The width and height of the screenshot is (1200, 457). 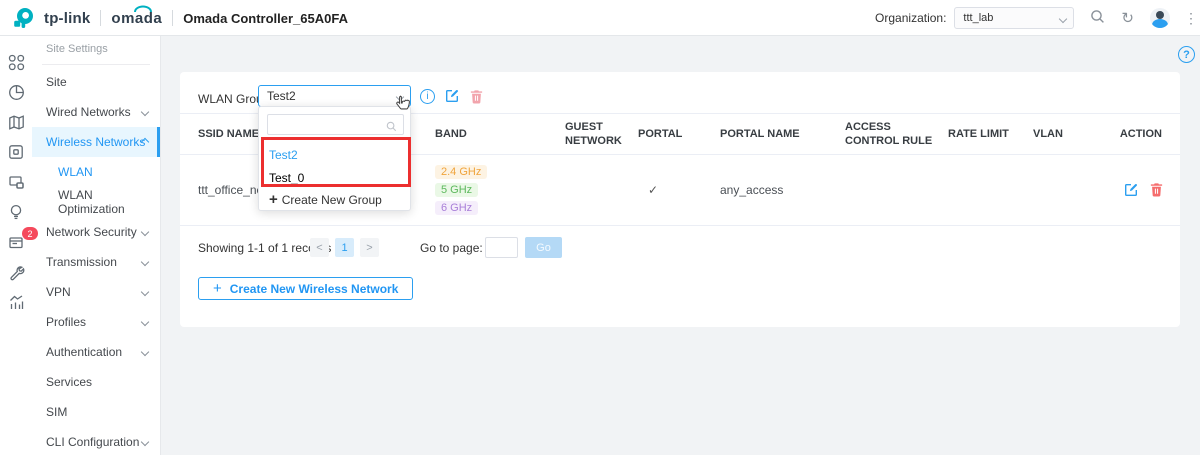 What do you see at coordinates (66, 322) in the screenshot?
I see `sidebar-item-label: Profiles` at bounding box center [66, 322].